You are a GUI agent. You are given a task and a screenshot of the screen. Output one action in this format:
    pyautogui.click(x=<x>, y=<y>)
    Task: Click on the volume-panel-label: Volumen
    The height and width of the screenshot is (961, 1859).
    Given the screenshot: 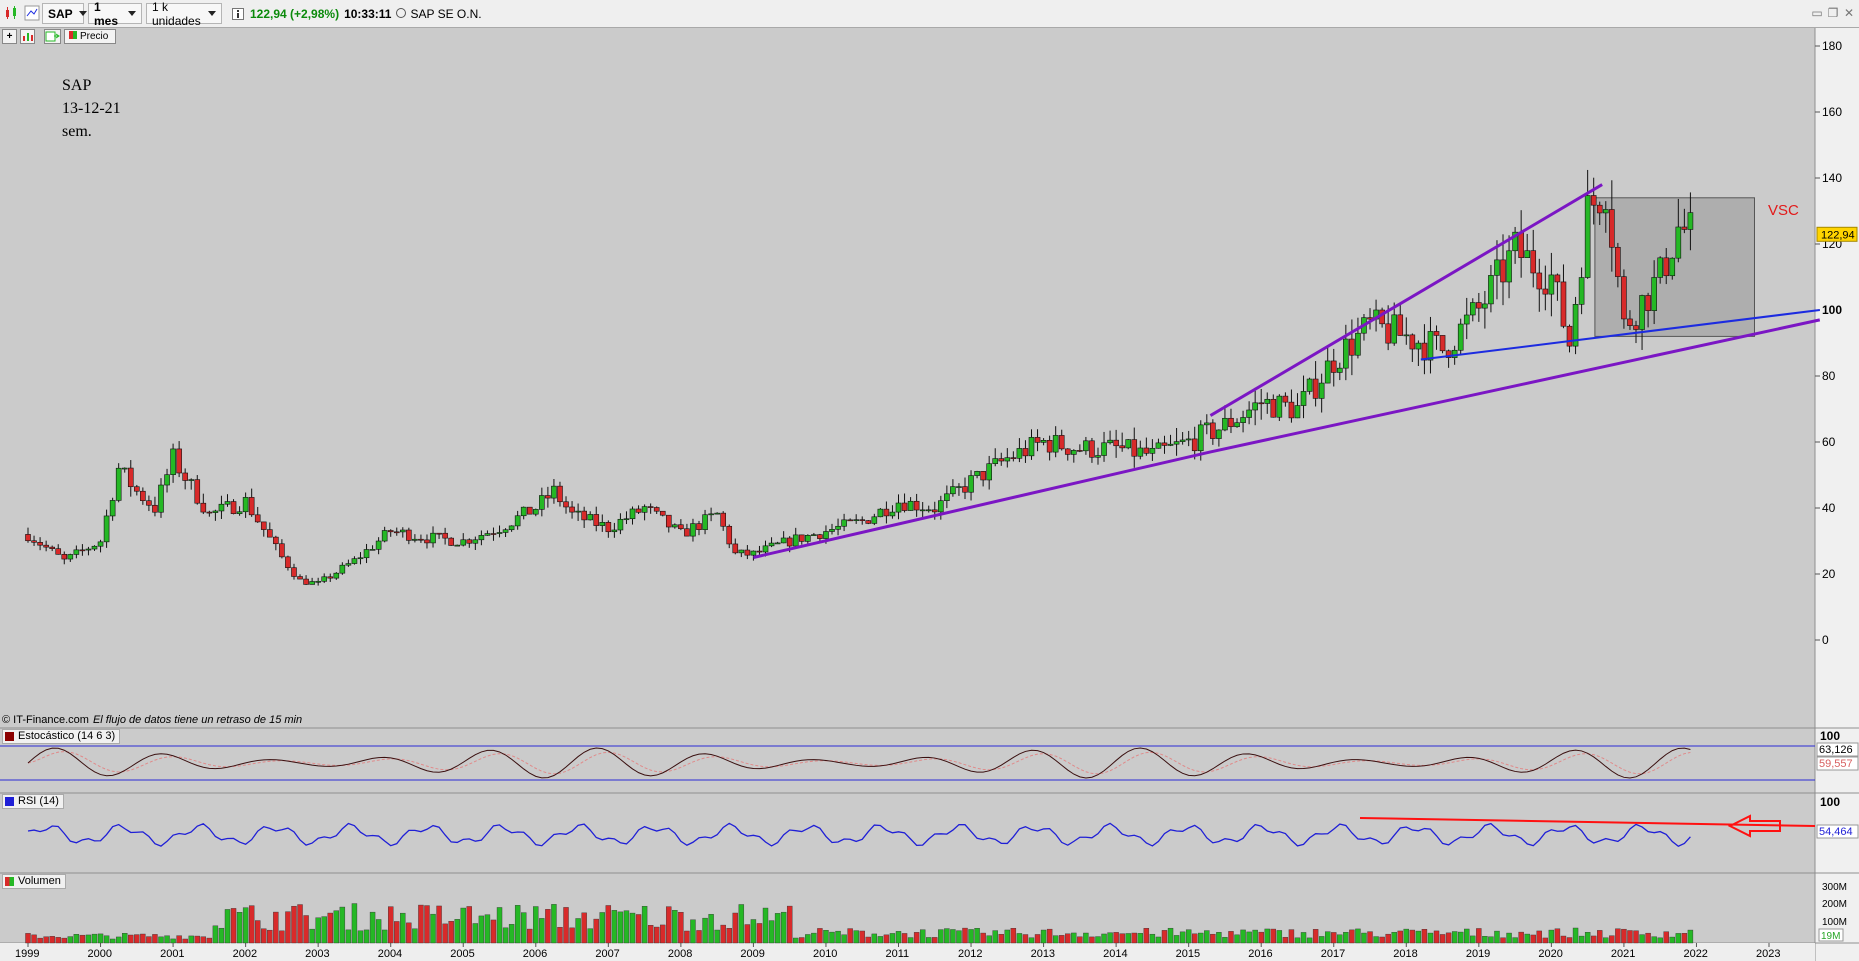 What is the action you would take?
    pyautogui.click(x=34, y=881)
    